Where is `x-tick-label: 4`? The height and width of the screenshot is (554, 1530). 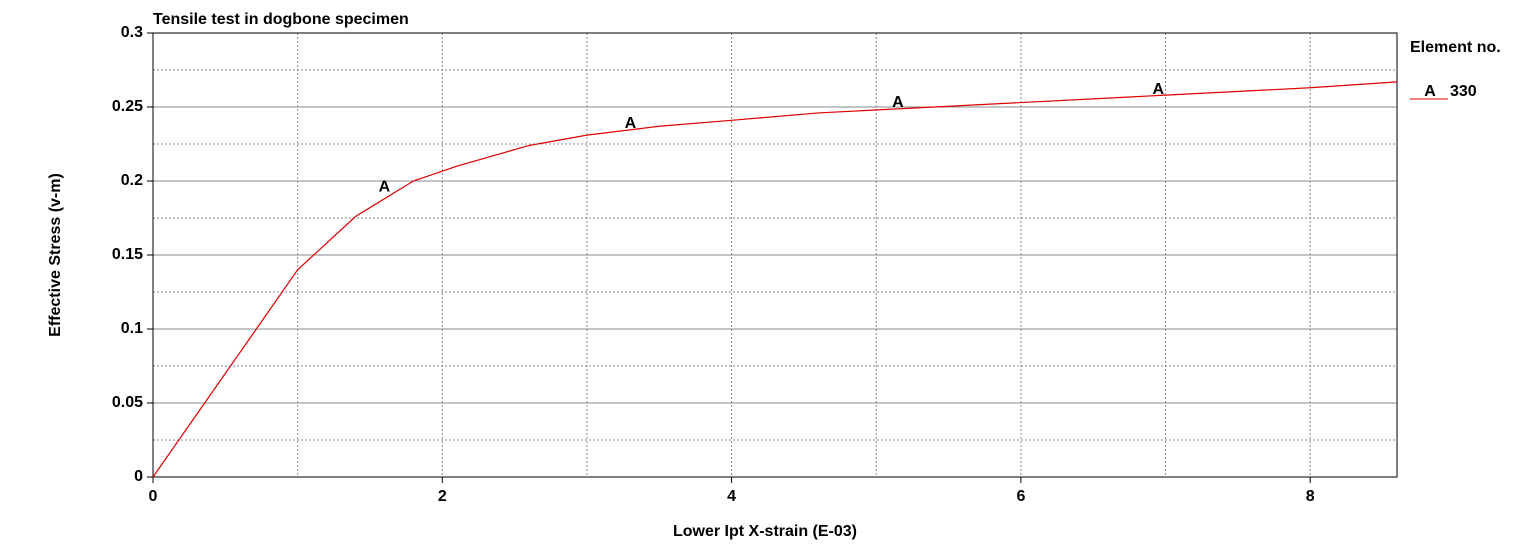
x-tick-label: 4 is located at coordinates (731, 496).